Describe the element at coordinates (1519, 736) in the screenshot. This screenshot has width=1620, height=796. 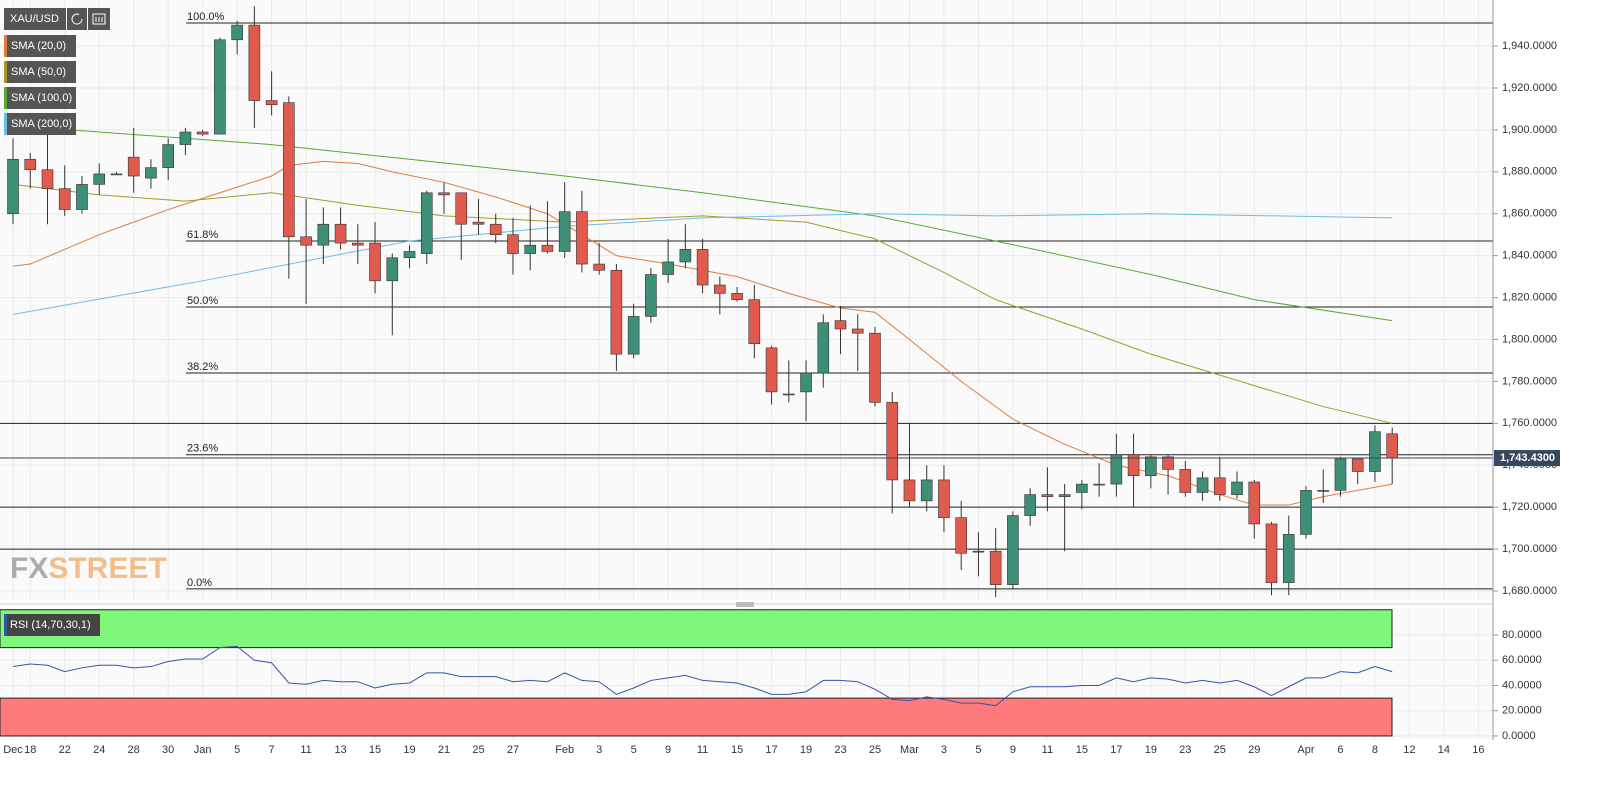
I see `y-tick-label: 0.0000` at that location.